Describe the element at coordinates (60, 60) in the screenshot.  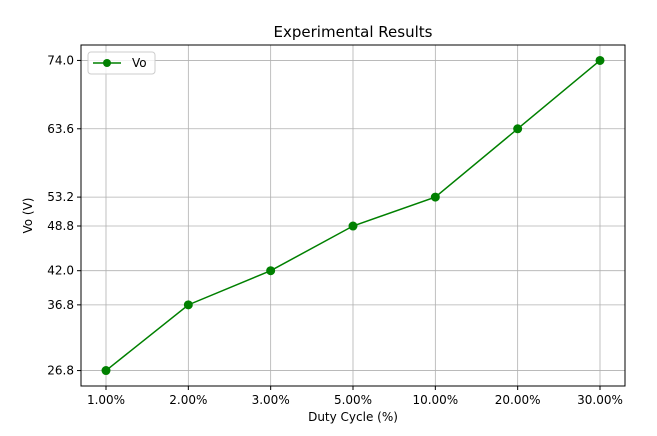
I see `y-tick-label: 74.0` at that location.